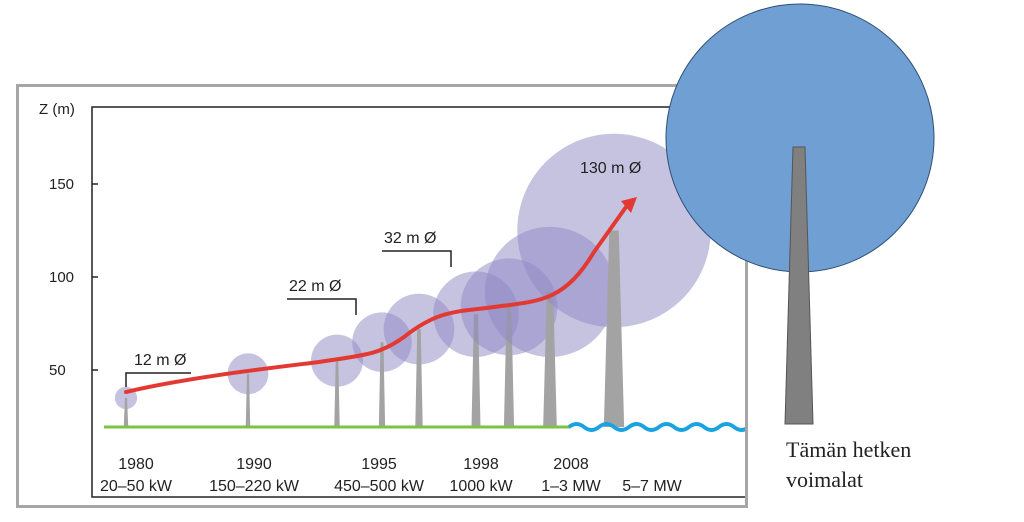  Describe the element at coordinates (410, 238) in the screenshot. I see `rotor-diameter-label: 32 m Ø` at that location.